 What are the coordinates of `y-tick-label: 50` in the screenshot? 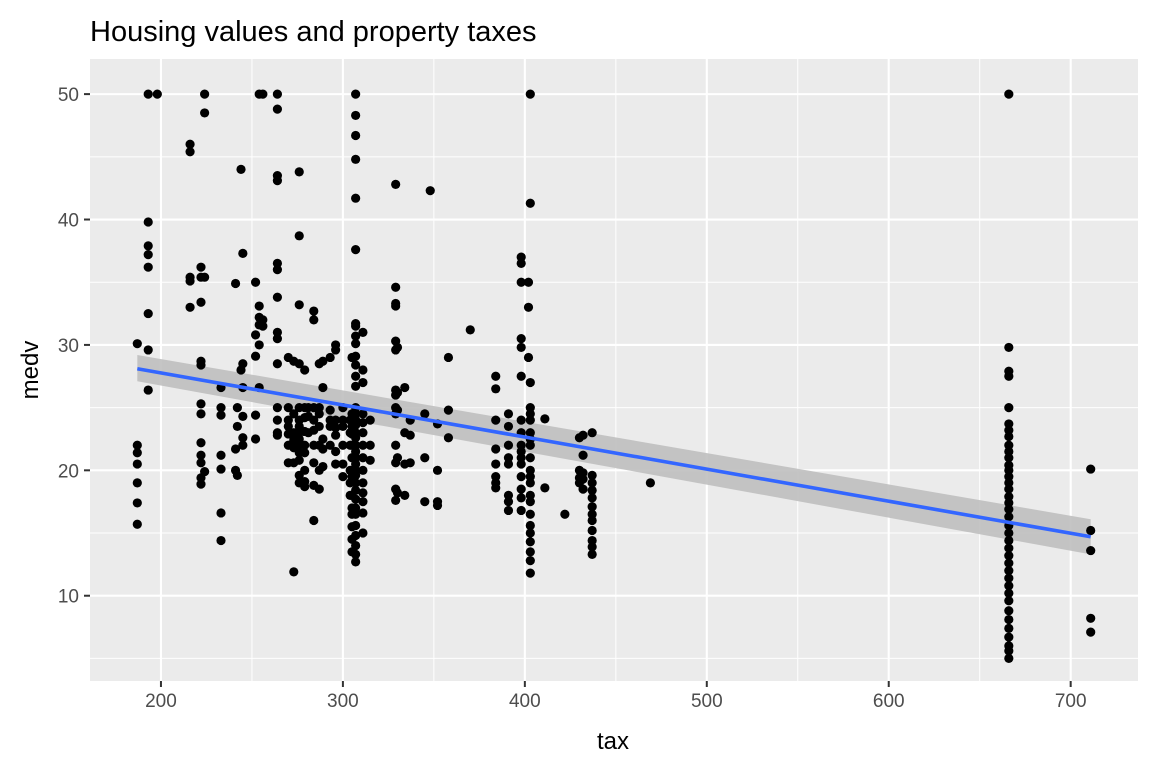 It's located at (68, 95).